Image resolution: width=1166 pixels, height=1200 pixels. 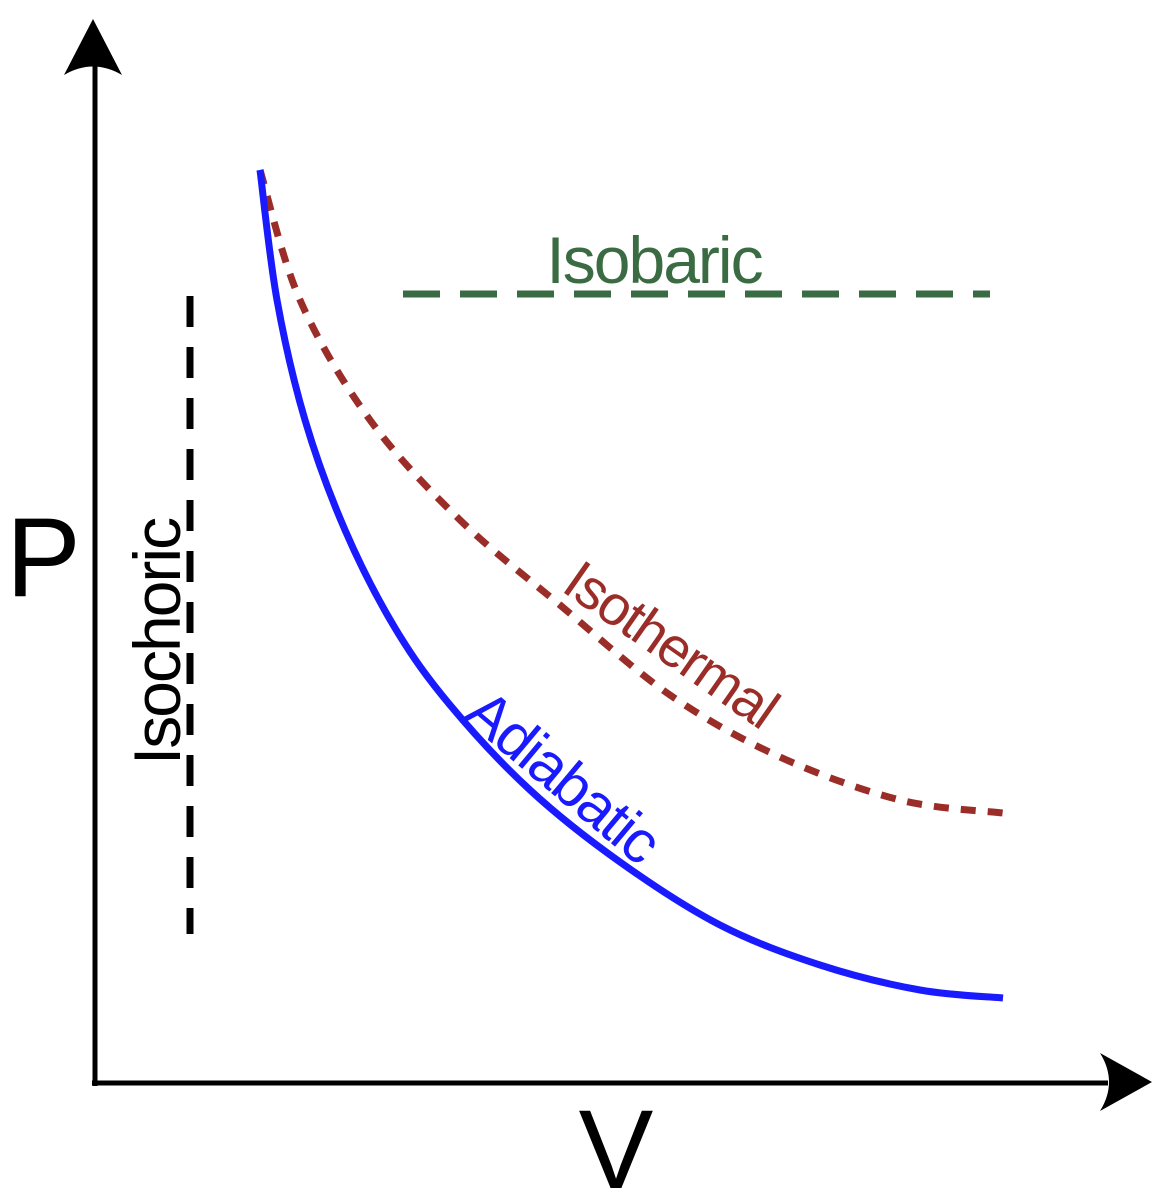 What do you see at coordinates (563, 777) in the screenshot?
I see `adiabatic-label: Adiabatic` at bounding box center [563, 777].